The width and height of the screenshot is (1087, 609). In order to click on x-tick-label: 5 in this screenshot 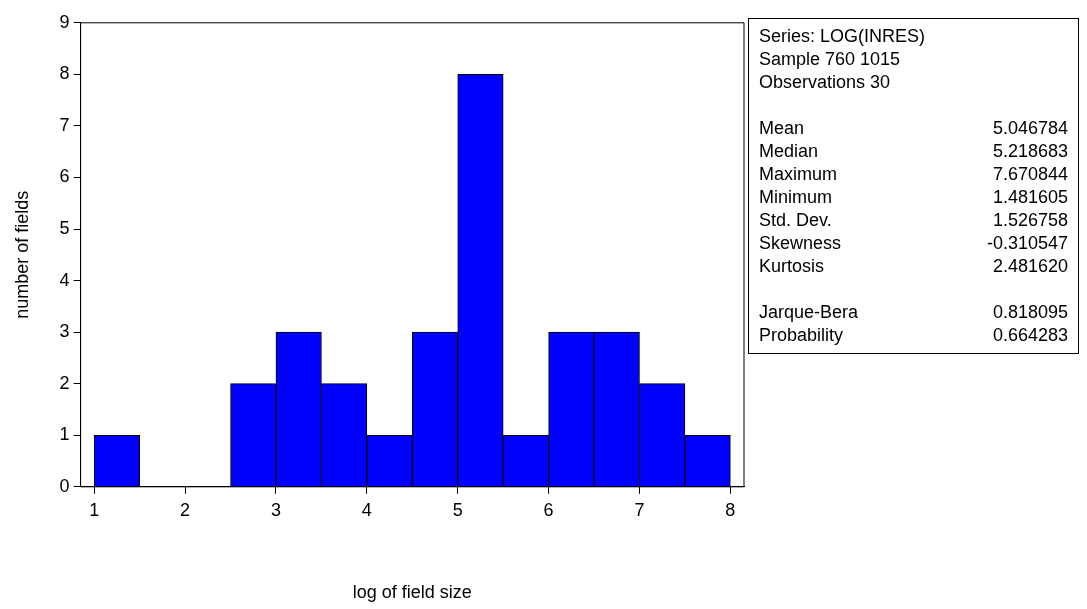, I will do `click(457, 509)`.